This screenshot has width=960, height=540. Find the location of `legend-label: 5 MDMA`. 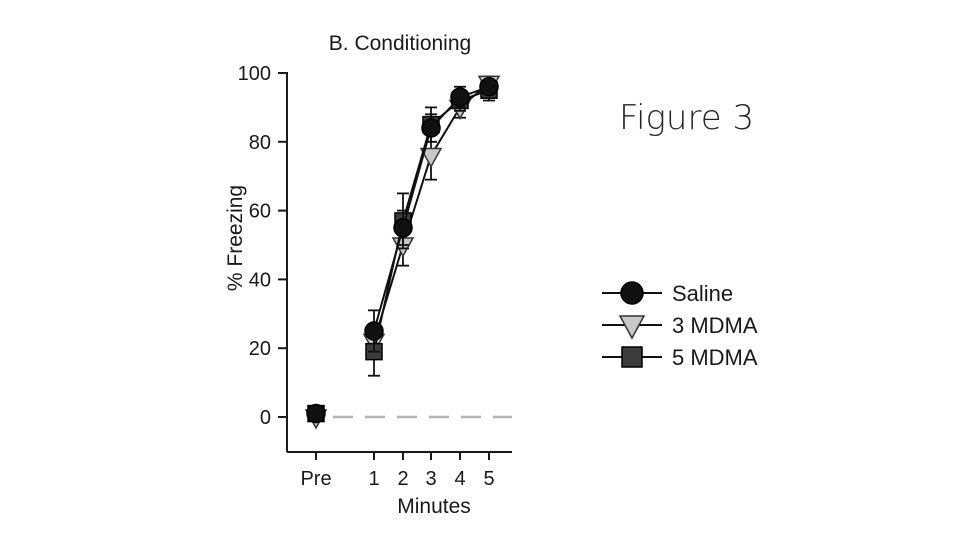

legend-label: 5 MDMA is located at coordinates (715, 357).